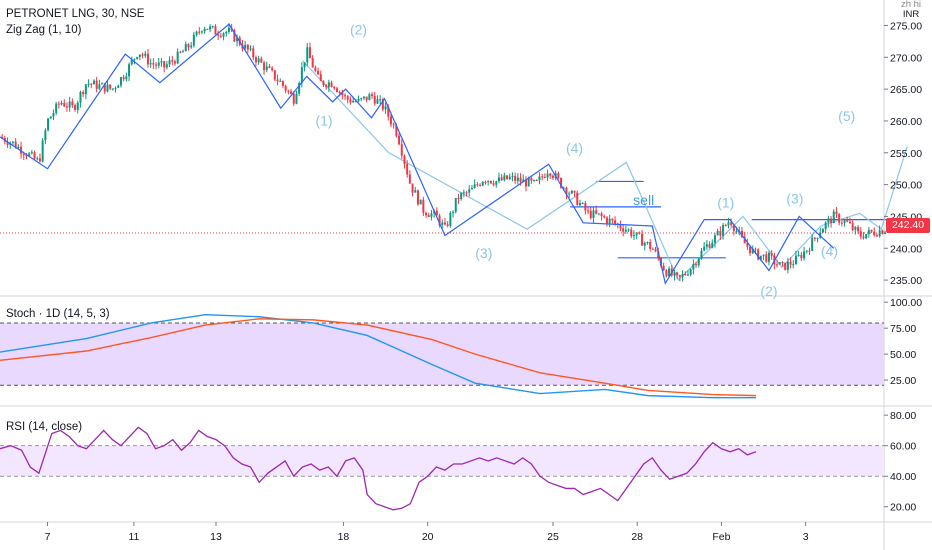  I want to click on rsi-tick-label: 60.00, so click(903, 447).